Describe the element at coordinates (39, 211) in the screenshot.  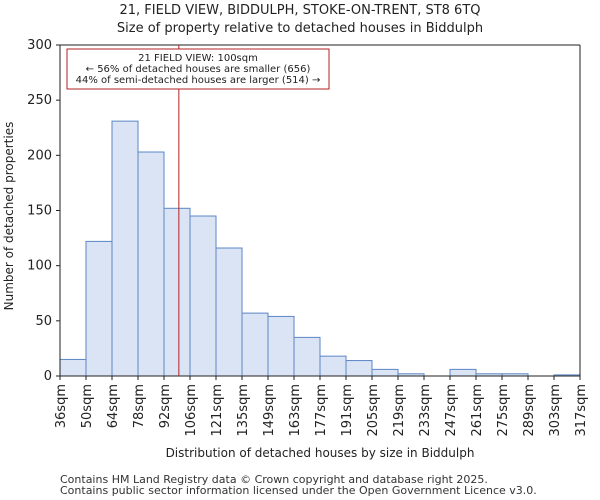
I see `y-tick-label: 150` at that location.